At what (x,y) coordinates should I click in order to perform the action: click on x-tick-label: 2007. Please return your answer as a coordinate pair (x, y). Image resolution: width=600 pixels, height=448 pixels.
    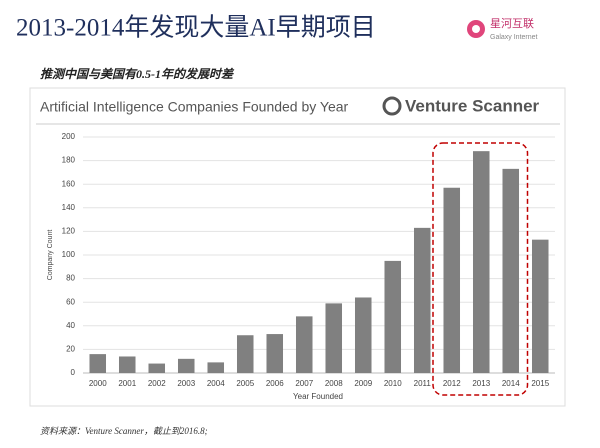
    Looking at the image, I should click on (304, 383).